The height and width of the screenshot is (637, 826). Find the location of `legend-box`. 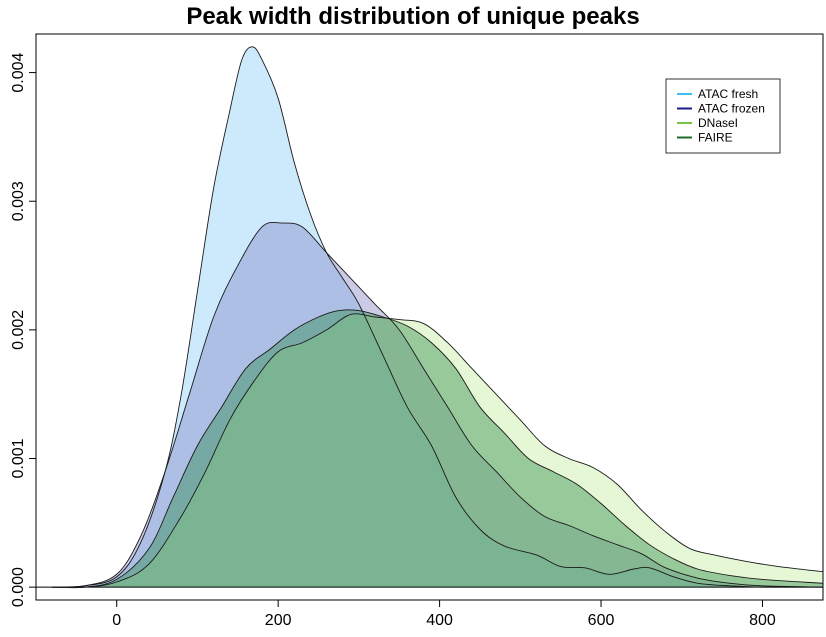

legend-box is located at coordinates (723, 116).